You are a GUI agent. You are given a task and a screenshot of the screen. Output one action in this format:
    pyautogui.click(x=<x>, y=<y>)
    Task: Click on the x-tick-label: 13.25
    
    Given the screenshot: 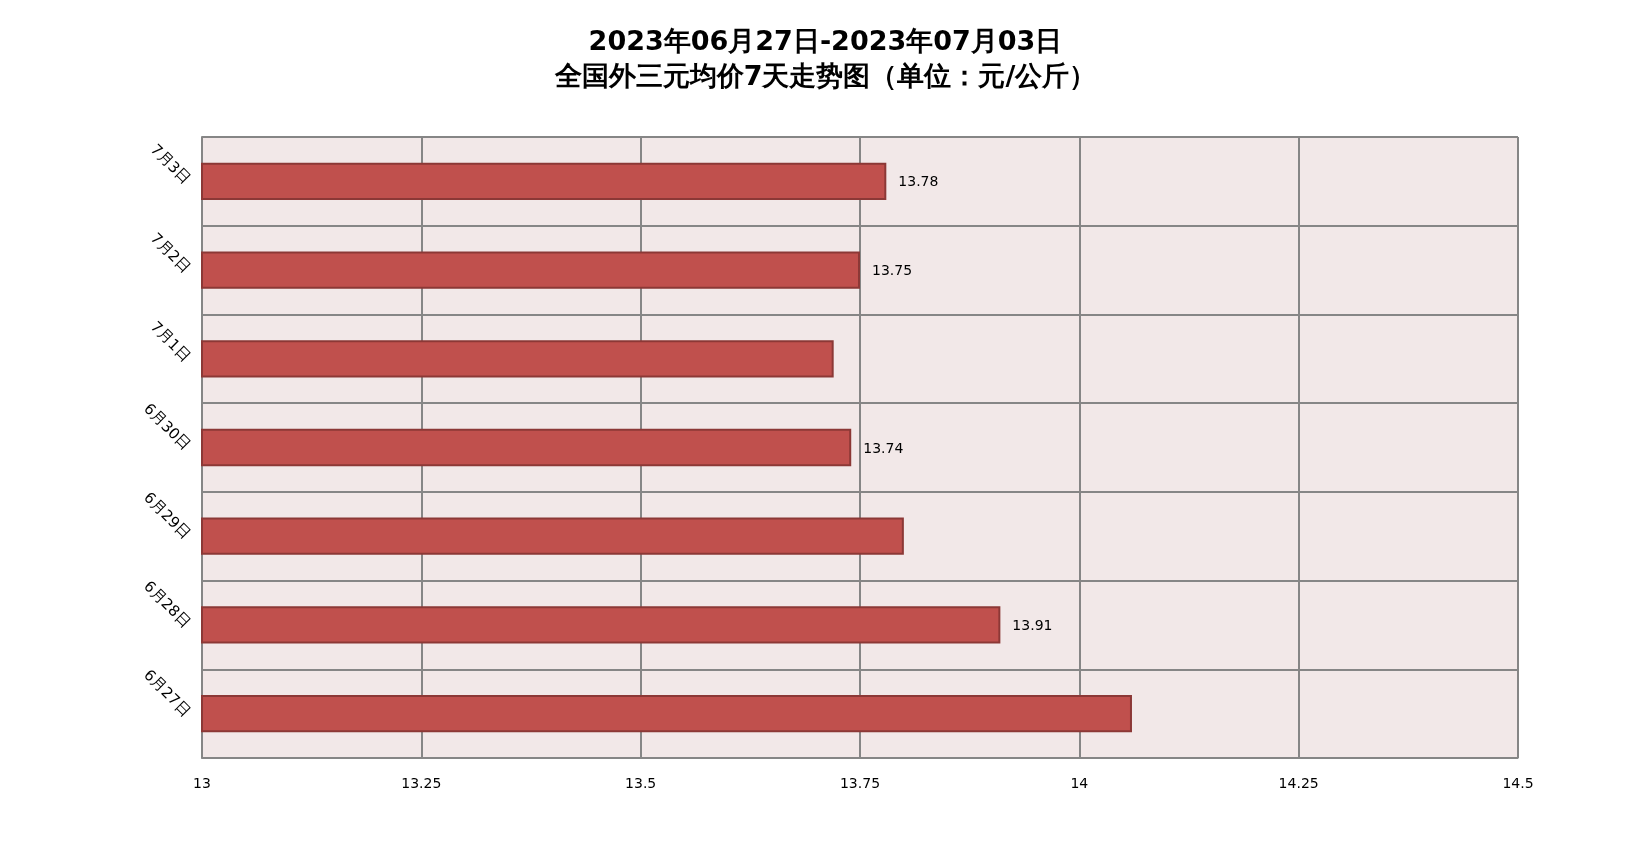 What is the action you would take?
    pyautogui.click(x=421, y=783)
    